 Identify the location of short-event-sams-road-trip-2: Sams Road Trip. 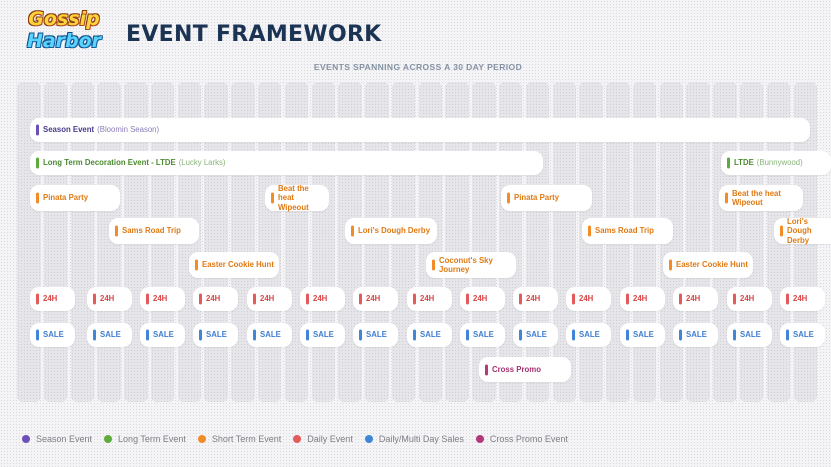
(627, 231).